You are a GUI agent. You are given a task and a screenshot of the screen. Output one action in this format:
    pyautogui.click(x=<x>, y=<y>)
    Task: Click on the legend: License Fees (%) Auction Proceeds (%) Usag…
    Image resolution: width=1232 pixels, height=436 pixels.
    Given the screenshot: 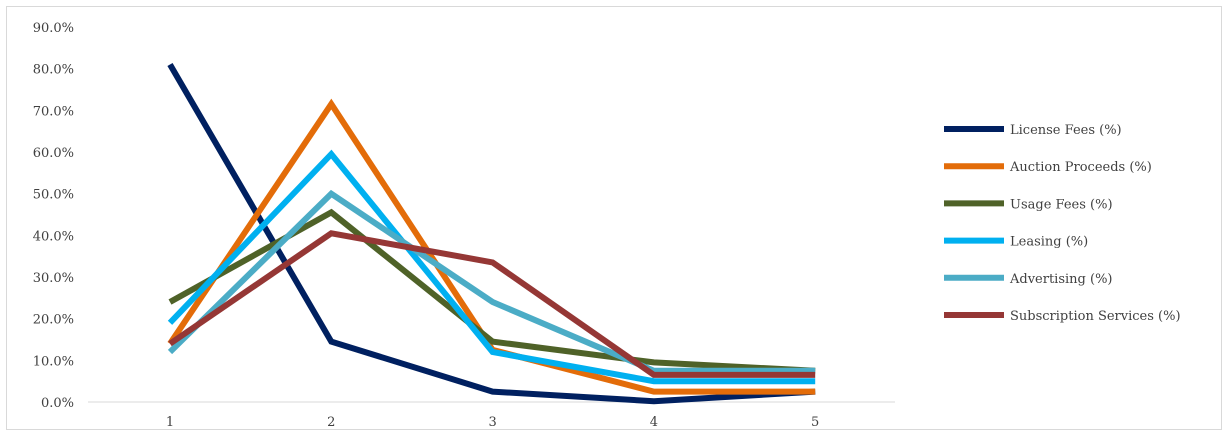 What is the action you would take?
    pyautogui.click(x=1062, y=223)
    